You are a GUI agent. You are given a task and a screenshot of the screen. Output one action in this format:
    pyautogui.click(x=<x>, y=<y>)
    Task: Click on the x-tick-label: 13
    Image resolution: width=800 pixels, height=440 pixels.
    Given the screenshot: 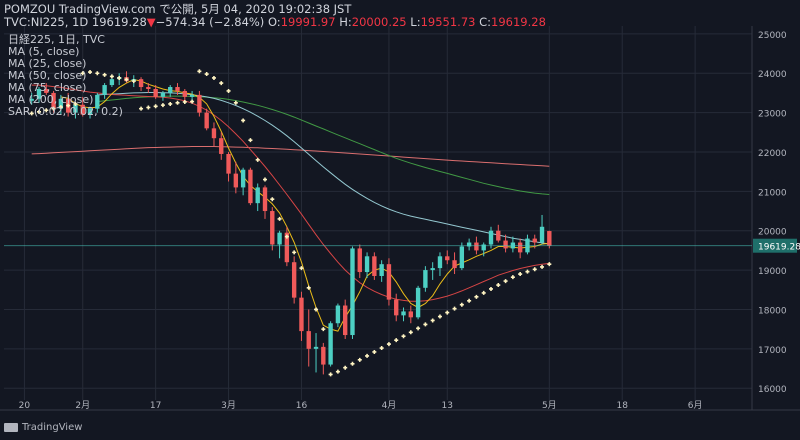 What is the action you would take?
    pyautogui.click(x=447, y=406)
    